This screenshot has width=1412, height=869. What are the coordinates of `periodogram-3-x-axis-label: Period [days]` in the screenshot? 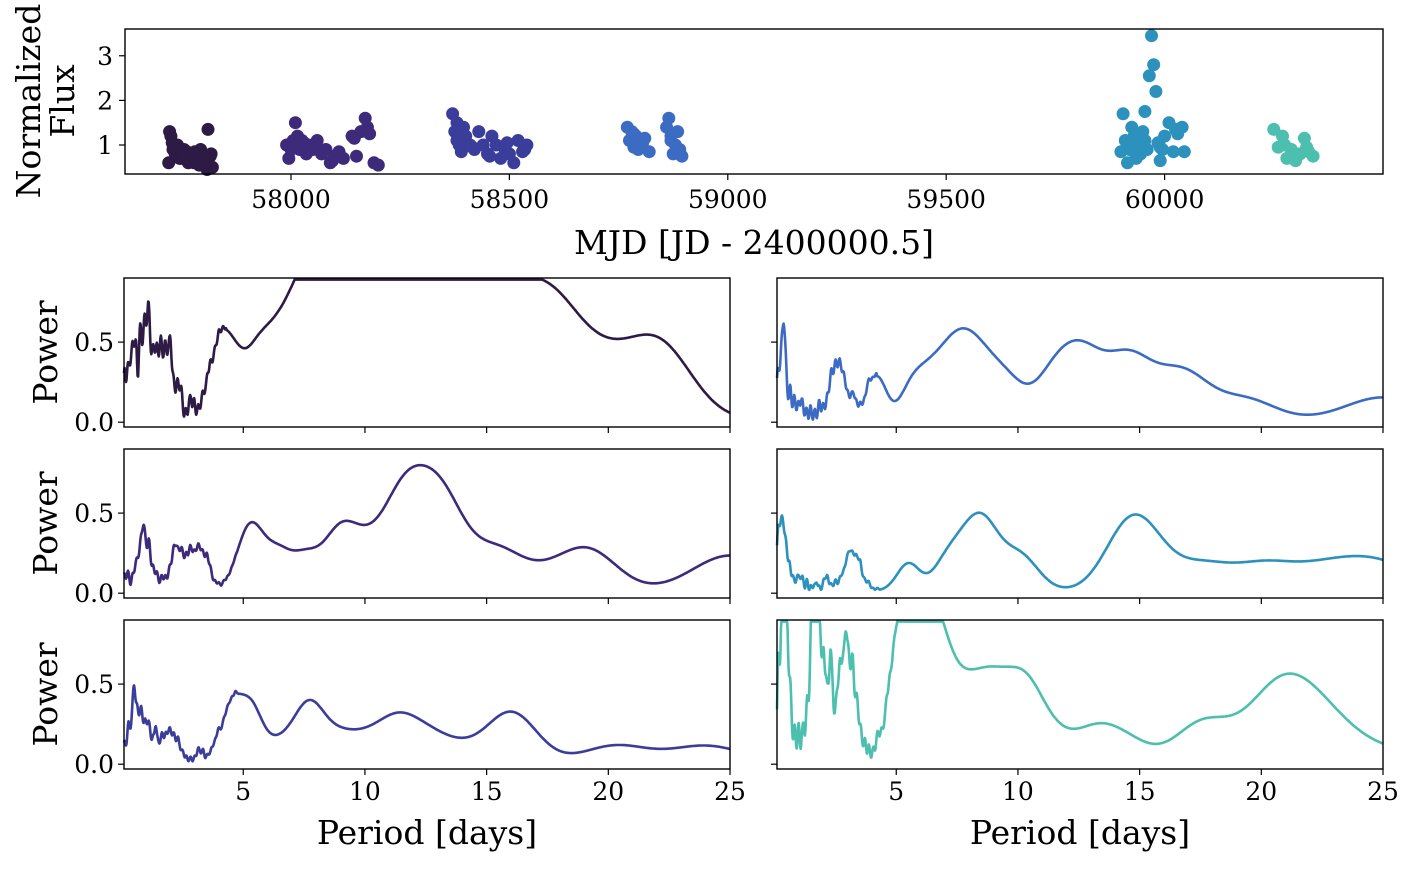 It's located at (427, 832).